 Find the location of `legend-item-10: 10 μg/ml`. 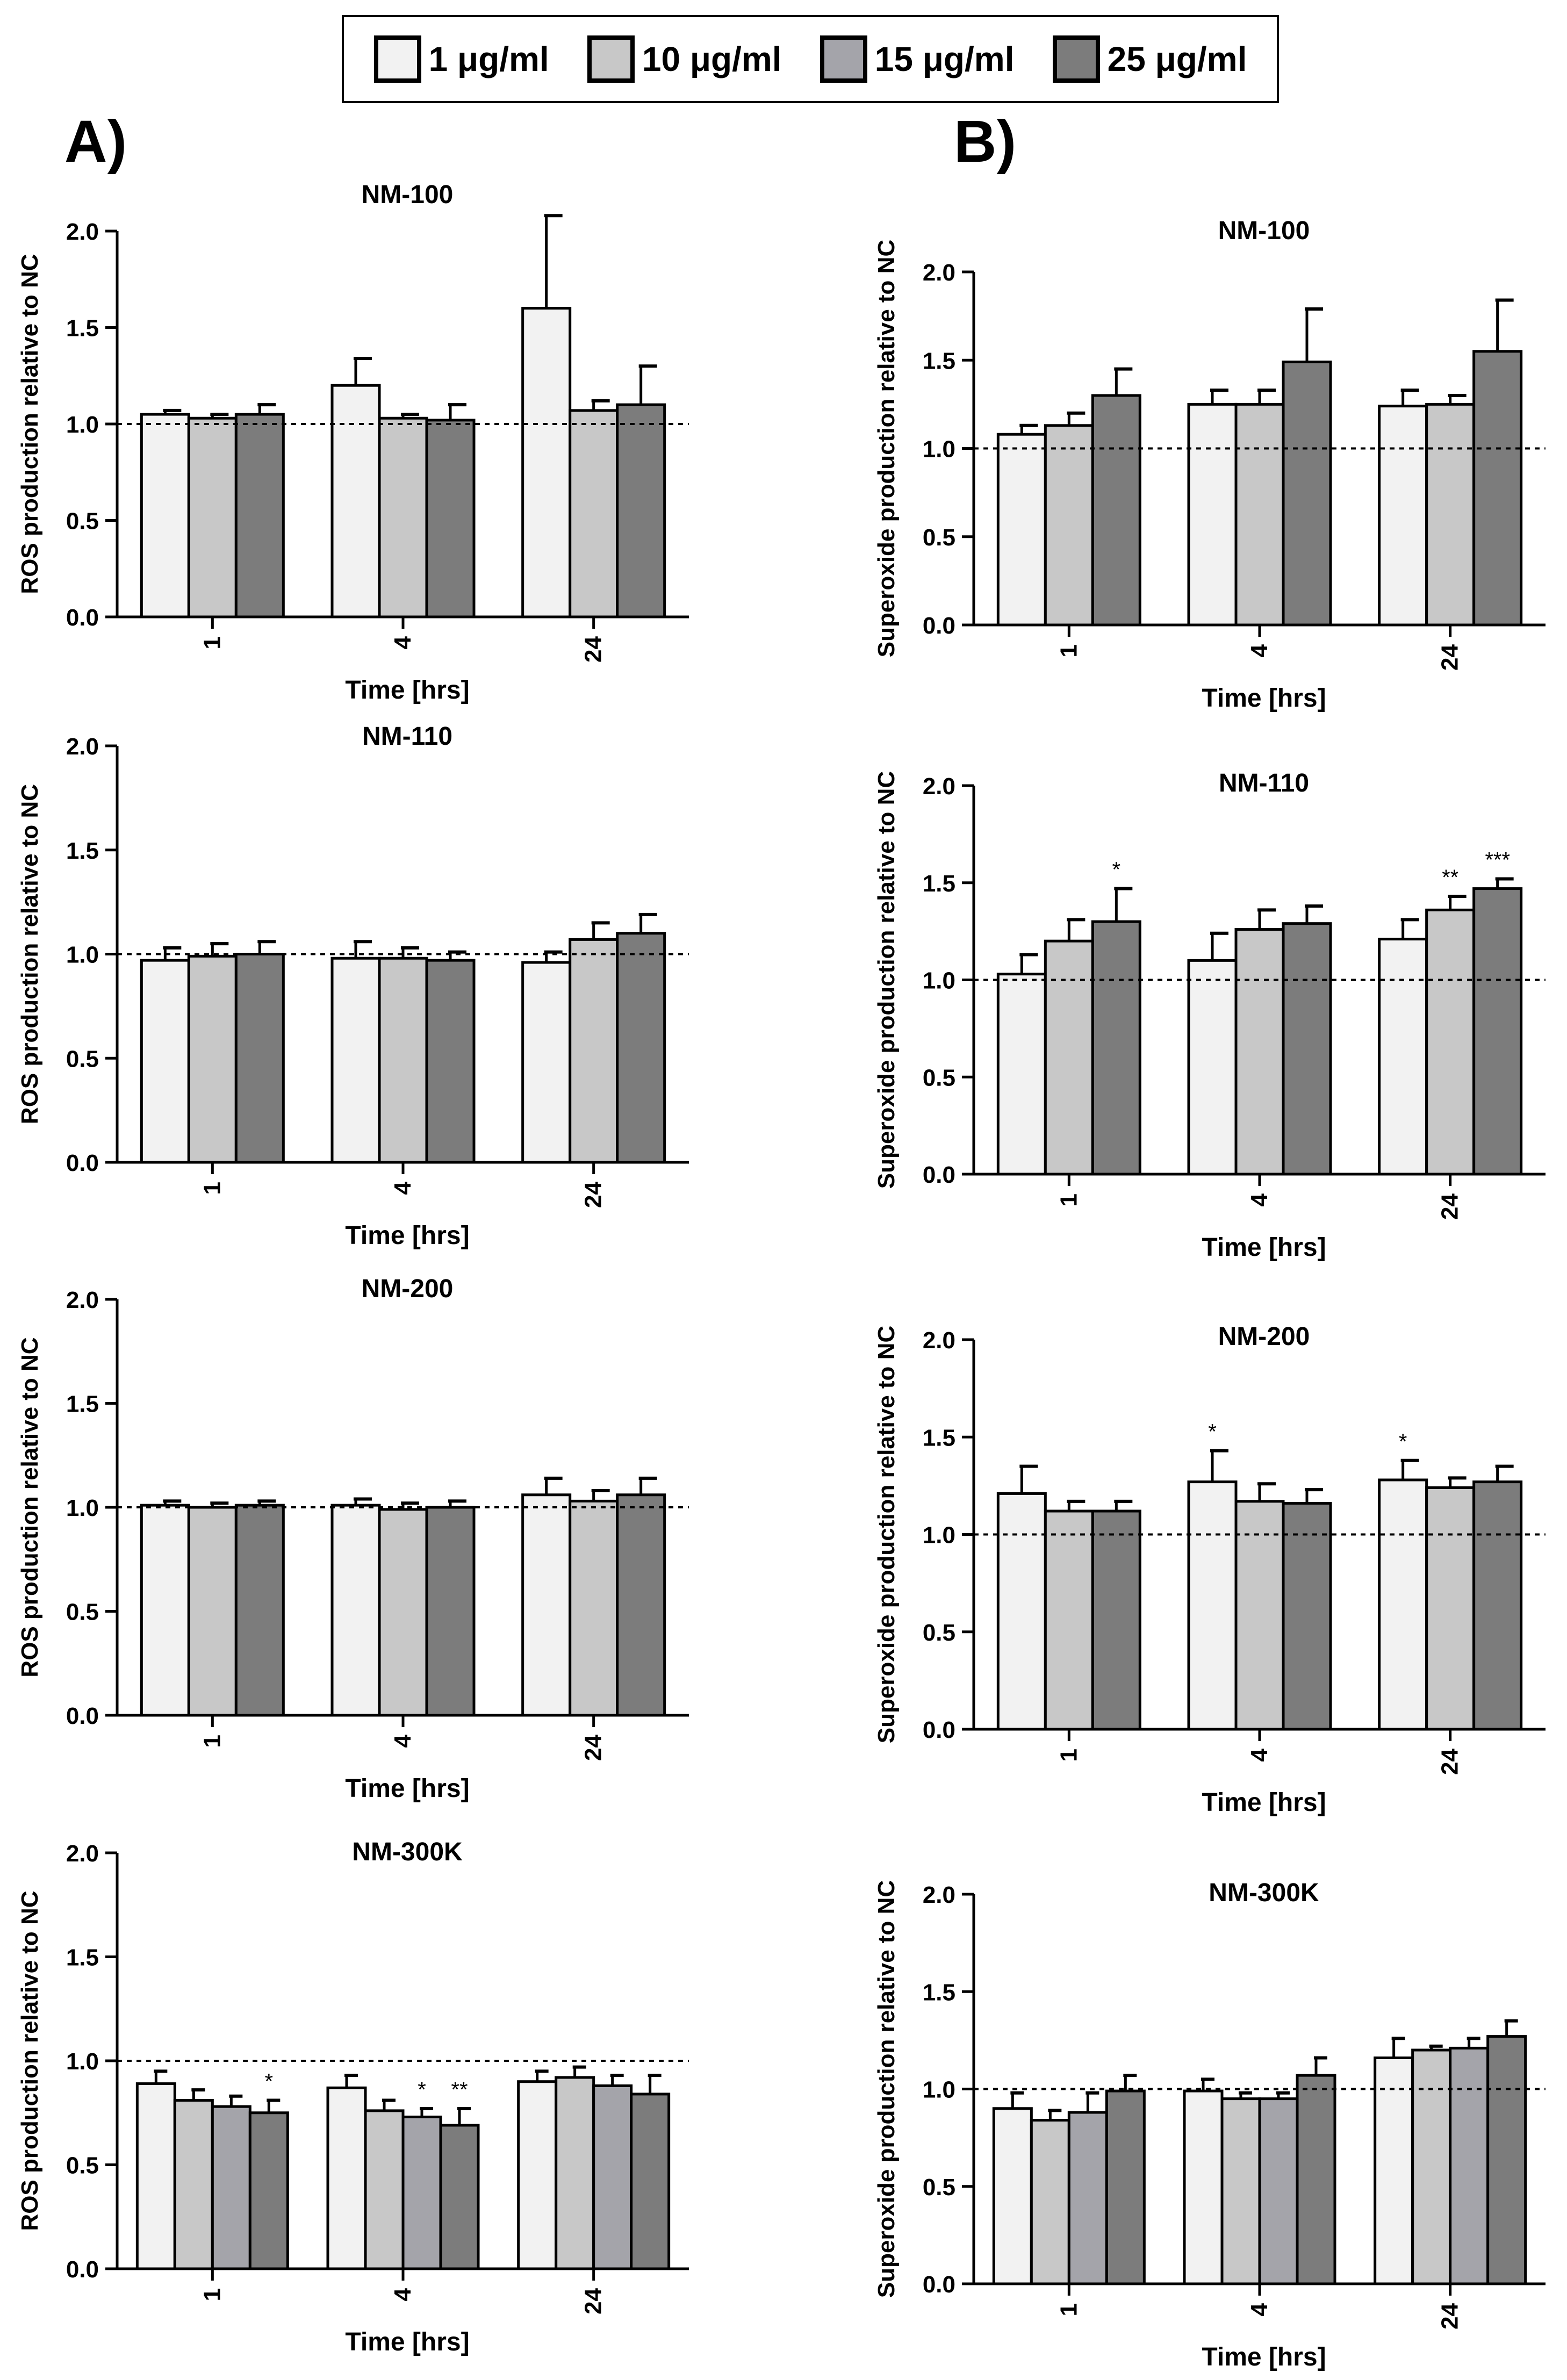

legend-item-10: 10 μg/ml is located at coordinates (684, 59).